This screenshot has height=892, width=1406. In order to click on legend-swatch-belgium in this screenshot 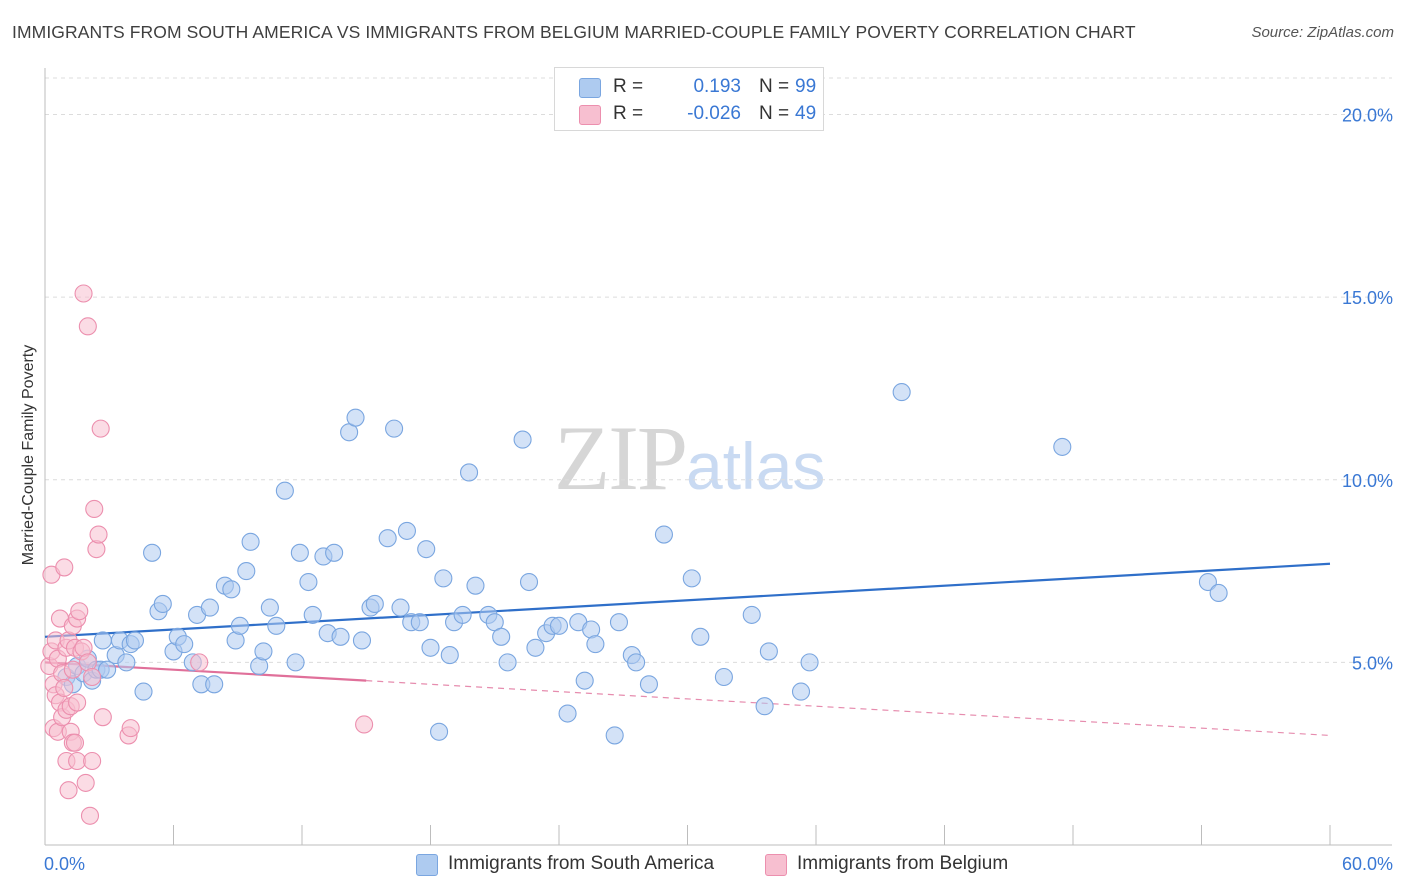, I will do `click(590, 115)`.